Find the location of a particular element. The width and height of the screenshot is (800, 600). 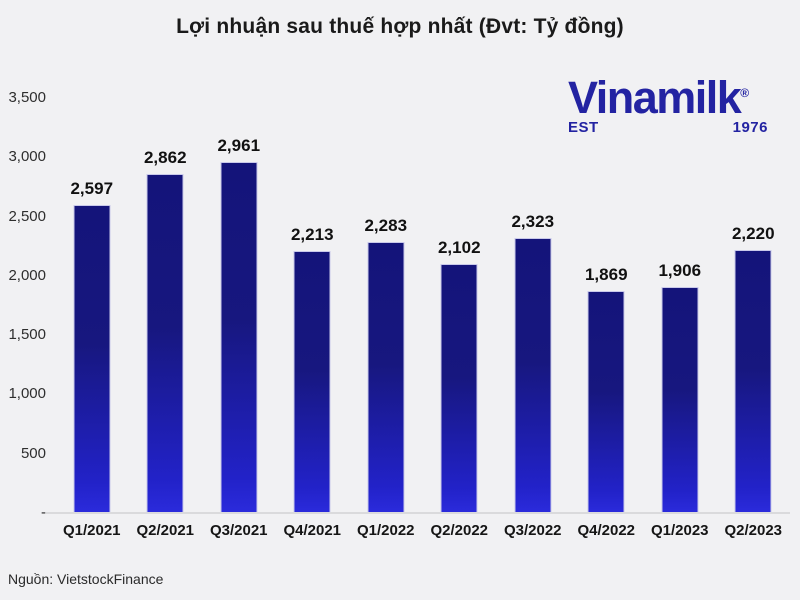

y-axis-tick-label: 2,000 is located at coordinates (27, 275).